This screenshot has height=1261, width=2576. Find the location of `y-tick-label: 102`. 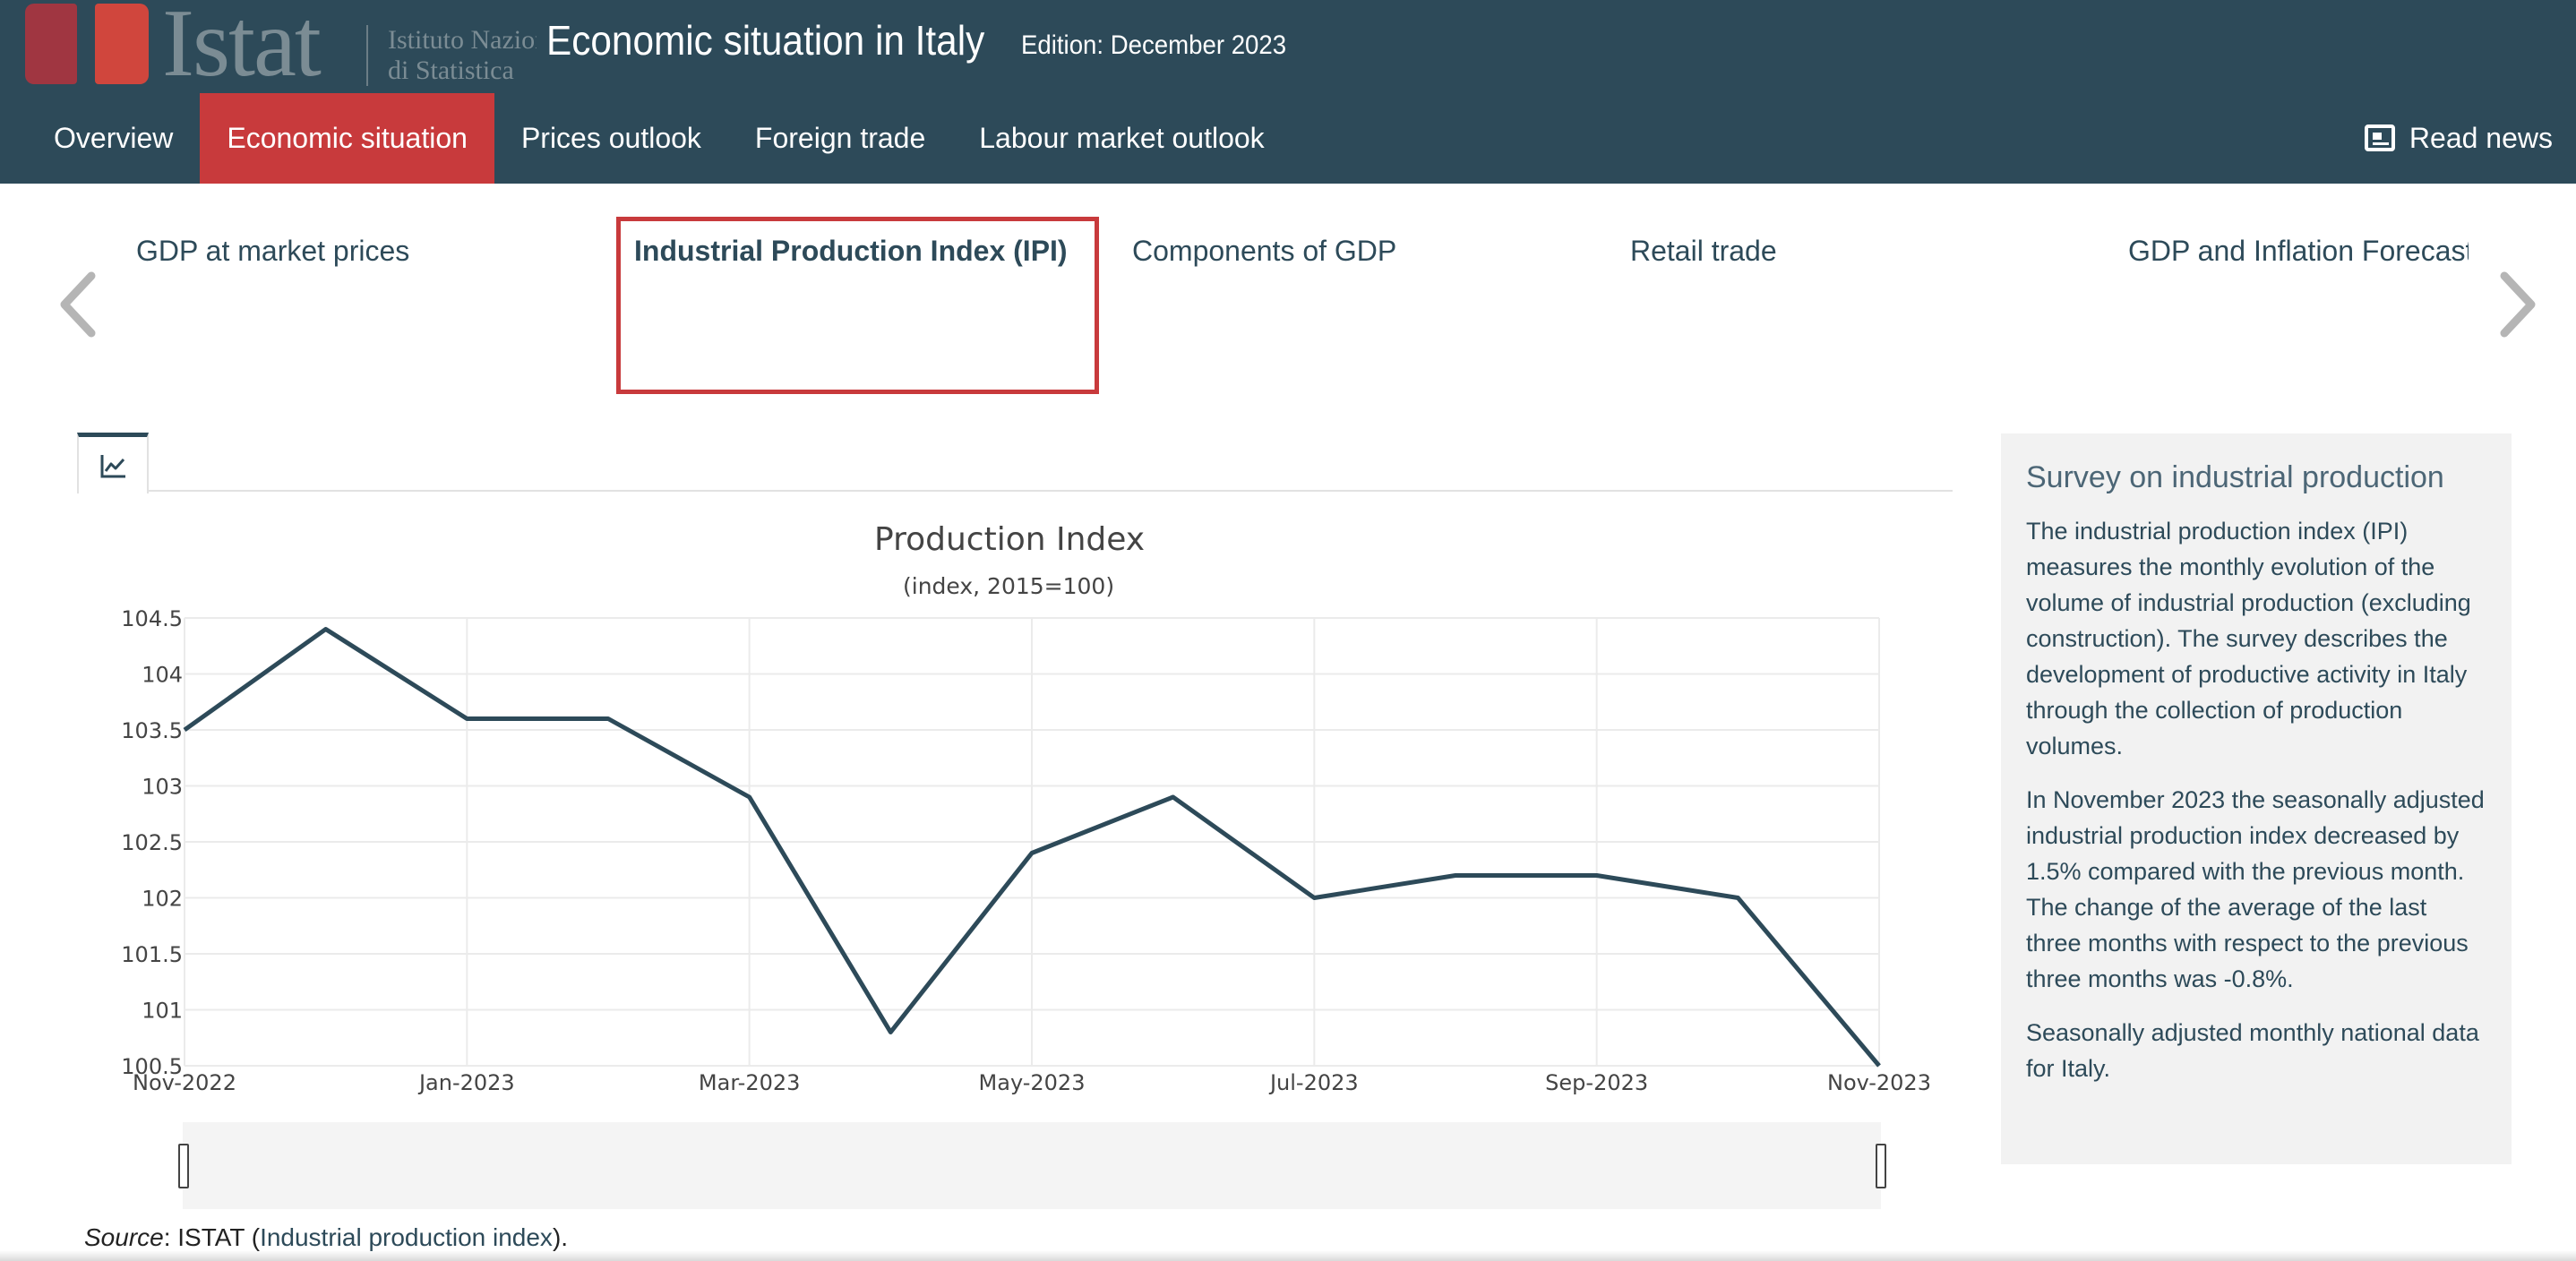

y-tick-label: 102 is located at coordinates (162, 900).